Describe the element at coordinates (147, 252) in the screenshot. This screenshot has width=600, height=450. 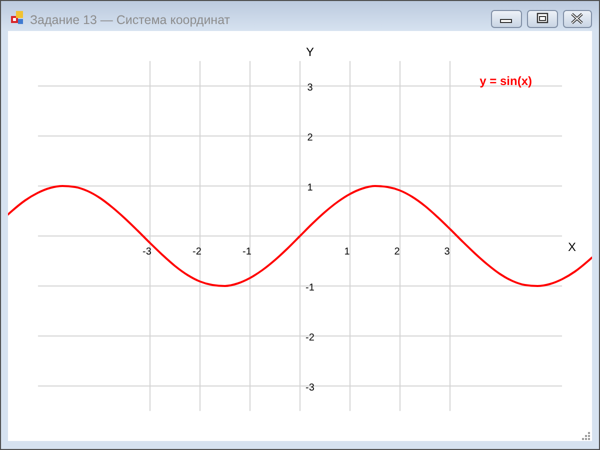
I see `x-tick-label: -3` at that location.